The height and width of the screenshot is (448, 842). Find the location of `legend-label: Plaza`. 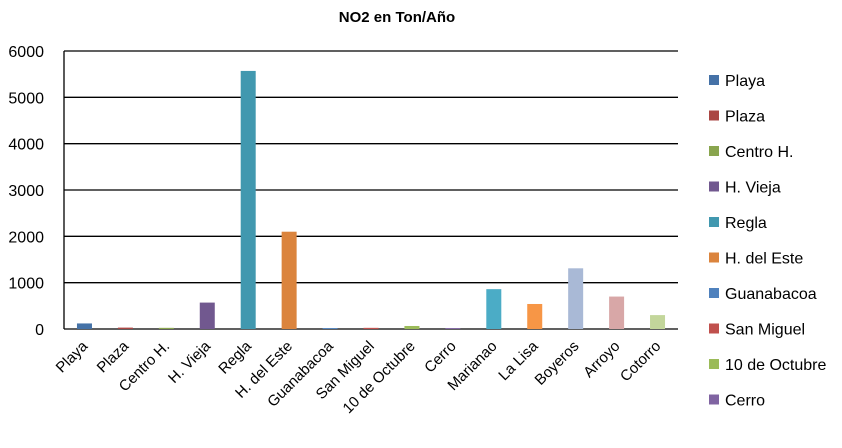

legend-label: Plaza is located at coordinates (745, 117).